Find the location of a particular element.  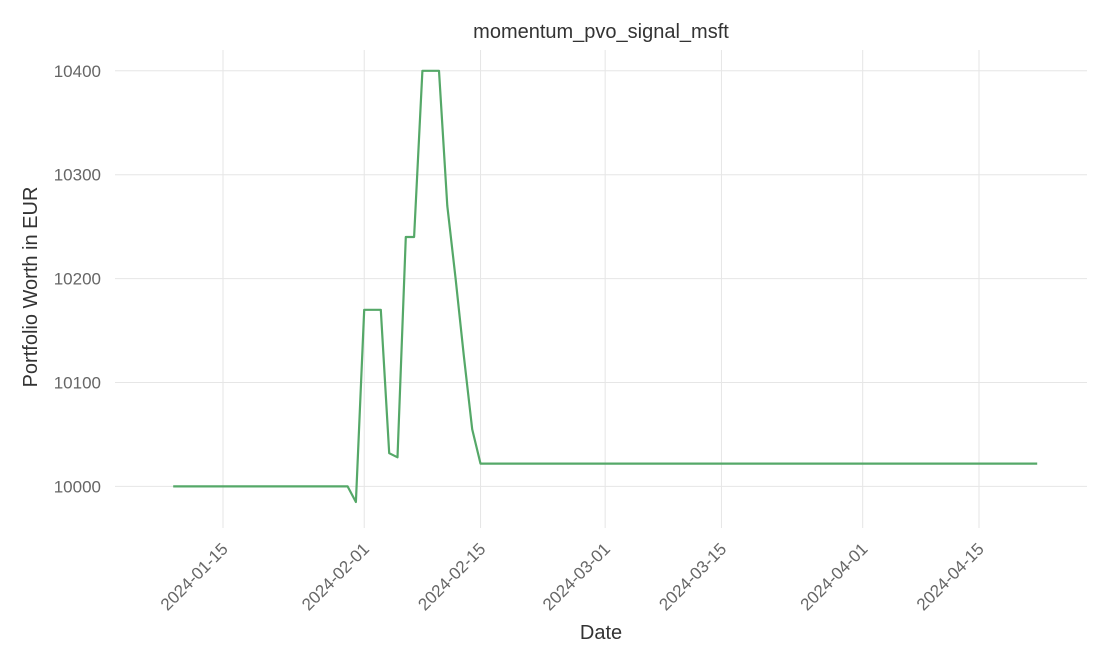

y-tick-labels: 10000 10100 10200 10300 10400 is located at coordinates (77, 279).